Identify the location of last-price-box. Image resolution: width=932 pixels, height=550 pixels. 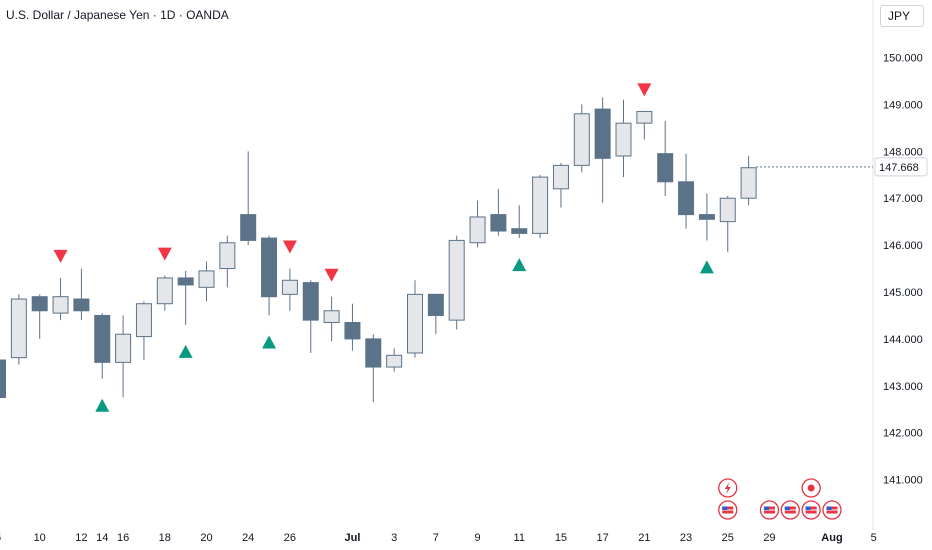
(901, 167).